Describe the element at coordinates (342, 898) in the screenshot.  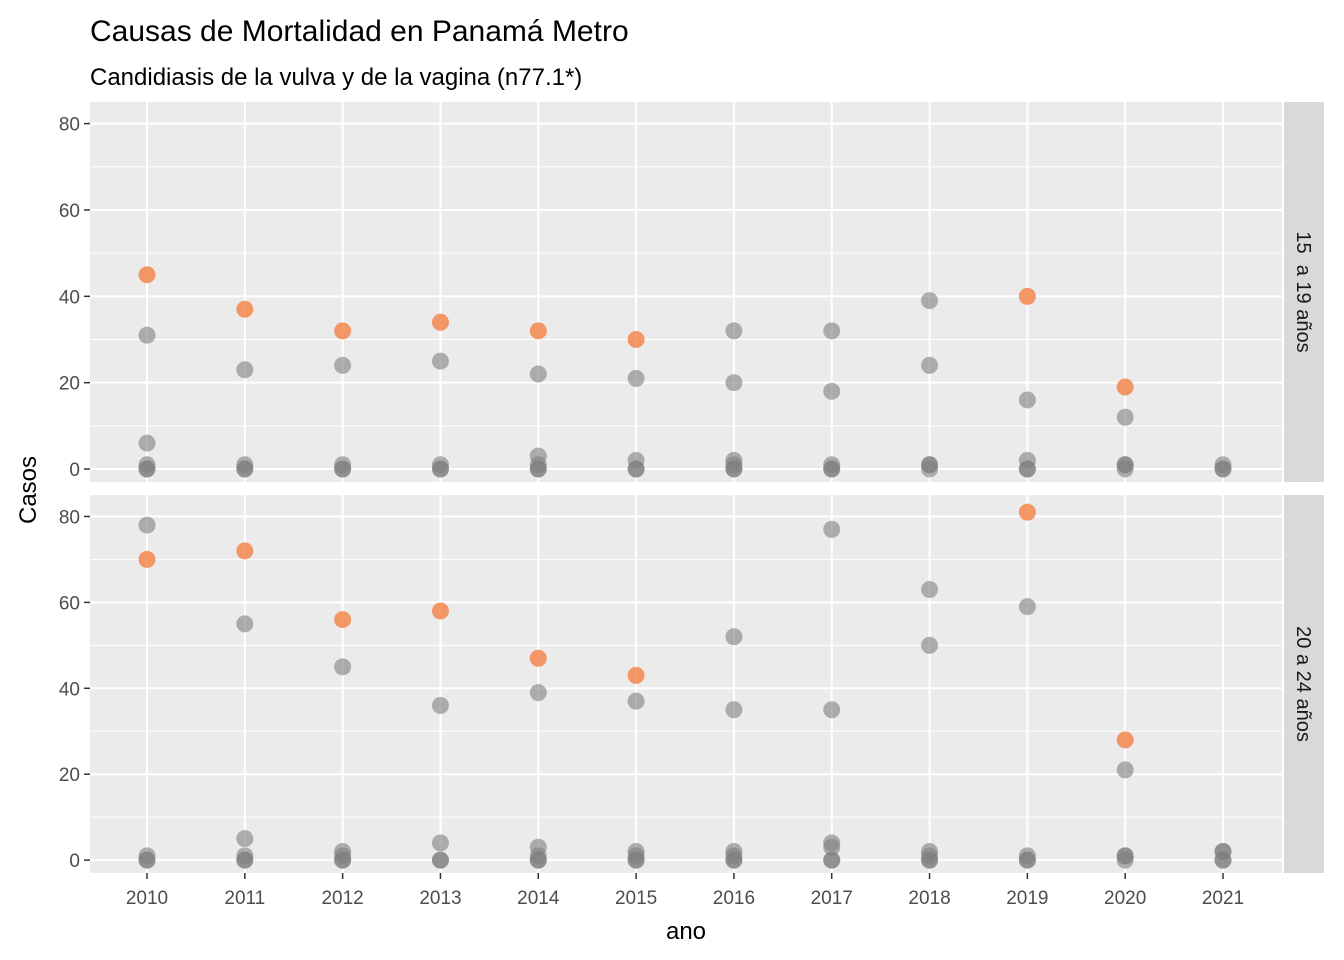
I see `x-tick-label: 2012` at that location.